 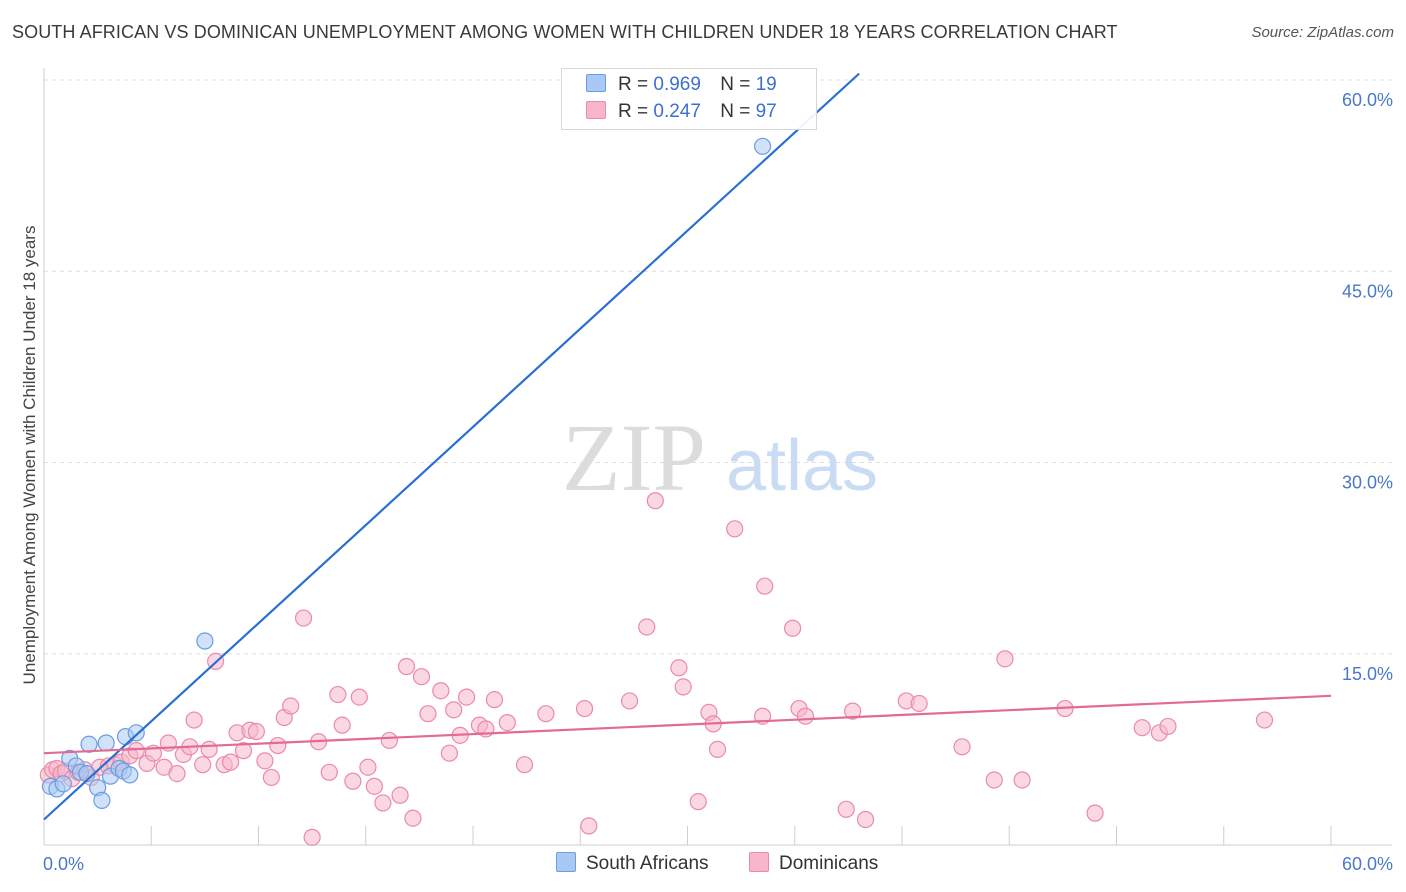 I want to click on y-tick-label: 15.0%, so click(x=1367, y=674).